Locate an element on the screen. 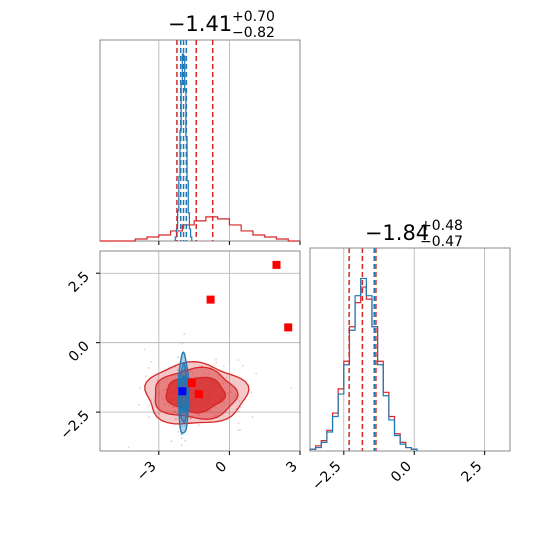 This screenshot has height=550, width=550. panel-marginal-param1-frame is located at coordinates (200, 140).